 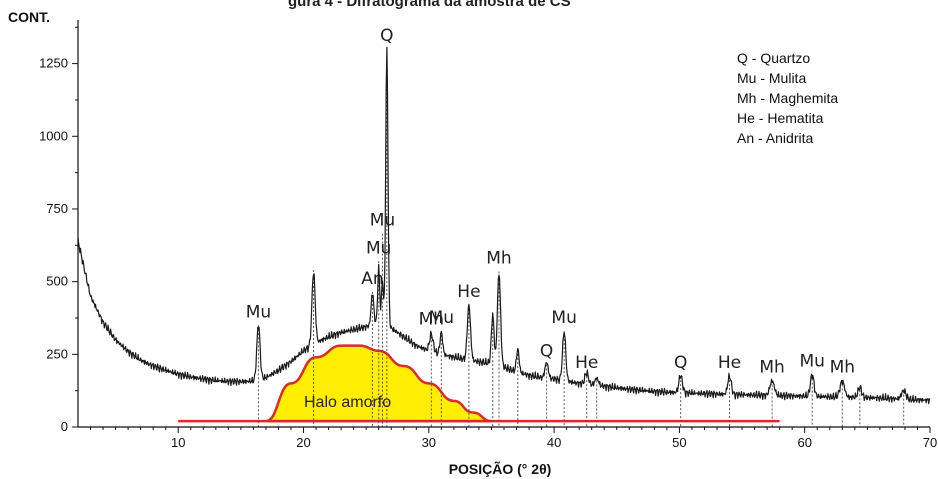 I want to click on y-tick-label: 750, so click(x=57, y=208).